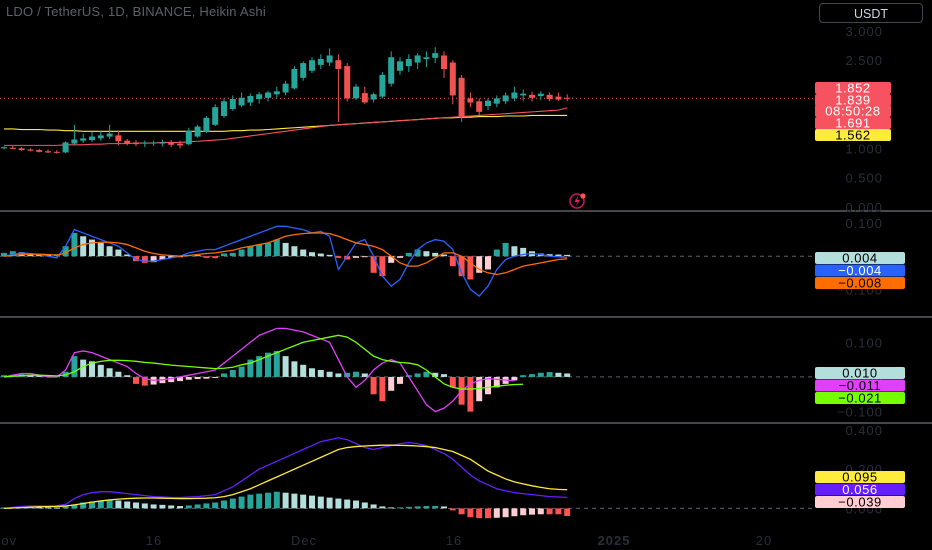 The height and width of the screenshot is (550, 932). I want to click on chart-title: LDO / TetherUS, 1D, BINANCE, Heikin Ashi, so click(136, 11).